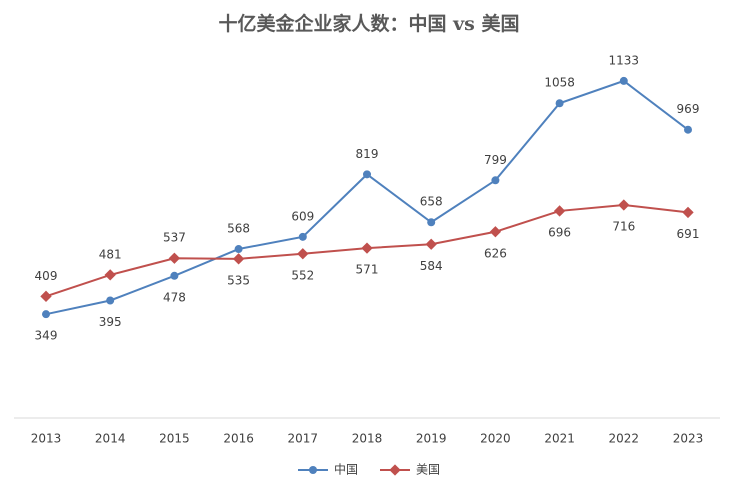  What do you see at coordinates (624, 60) in the screenshot?
I see `data-label: 1133` at bounding box center [624, 60].